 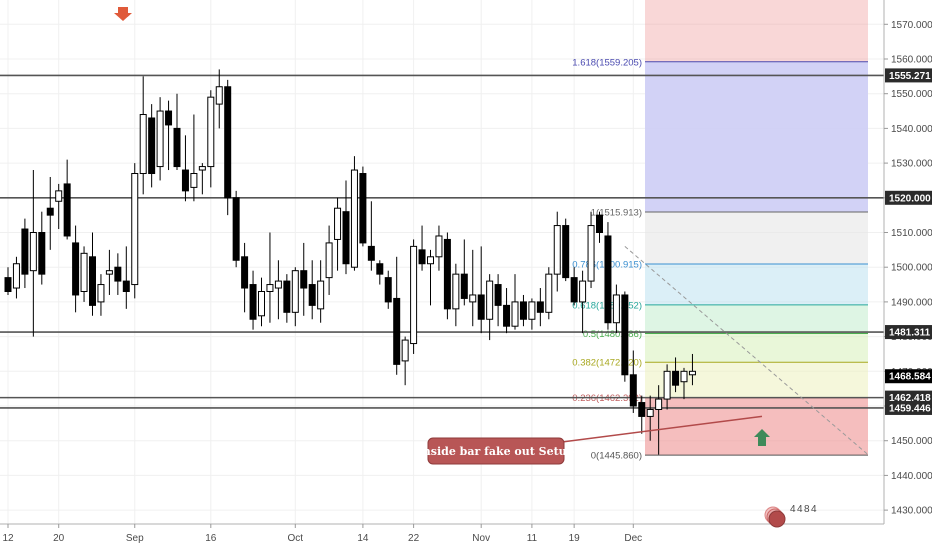 I want to click on down-arrow-icon, so click(x=123, y=14).